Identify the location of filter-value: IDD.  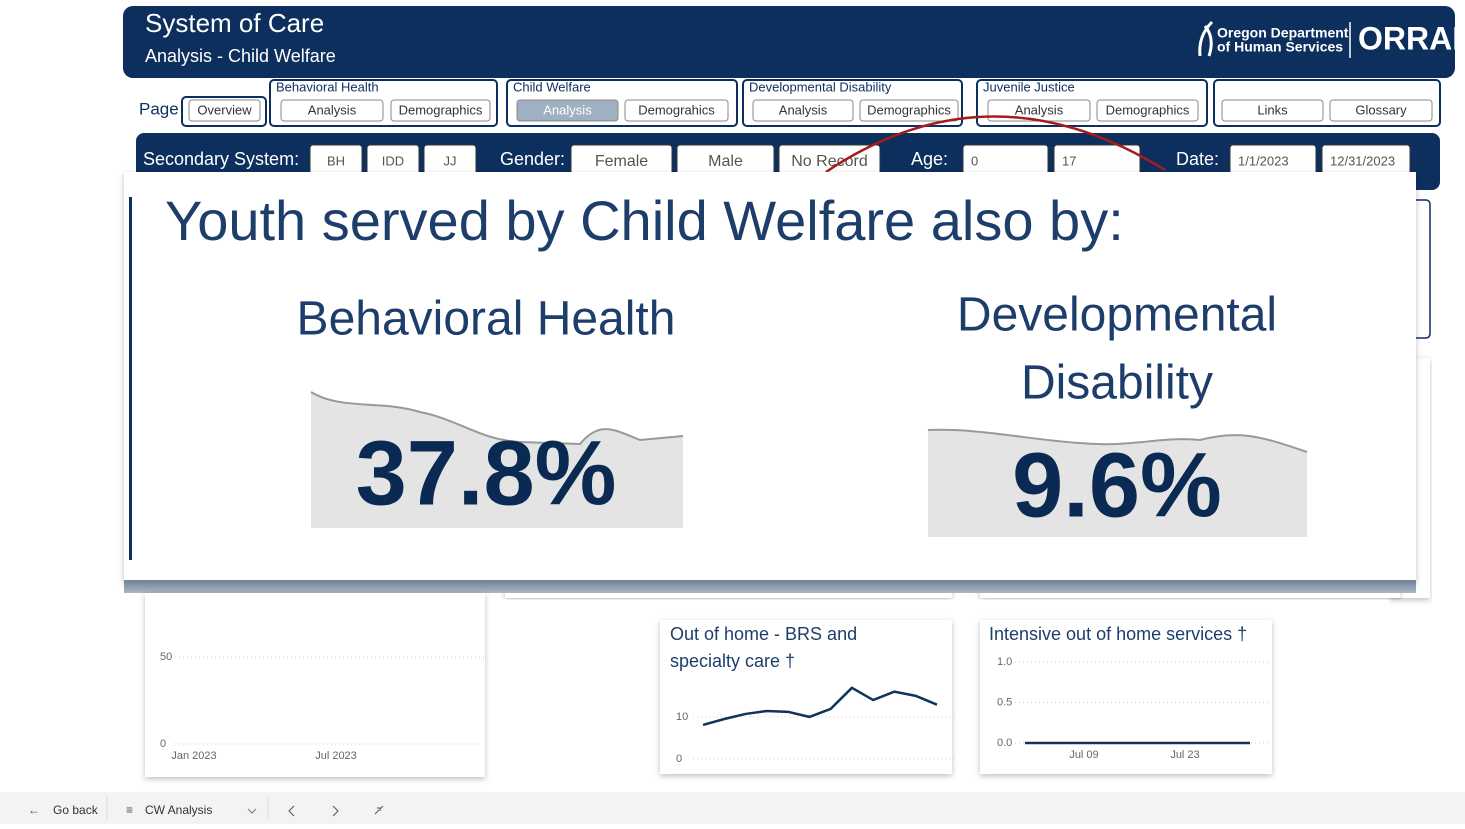
(393, 160).